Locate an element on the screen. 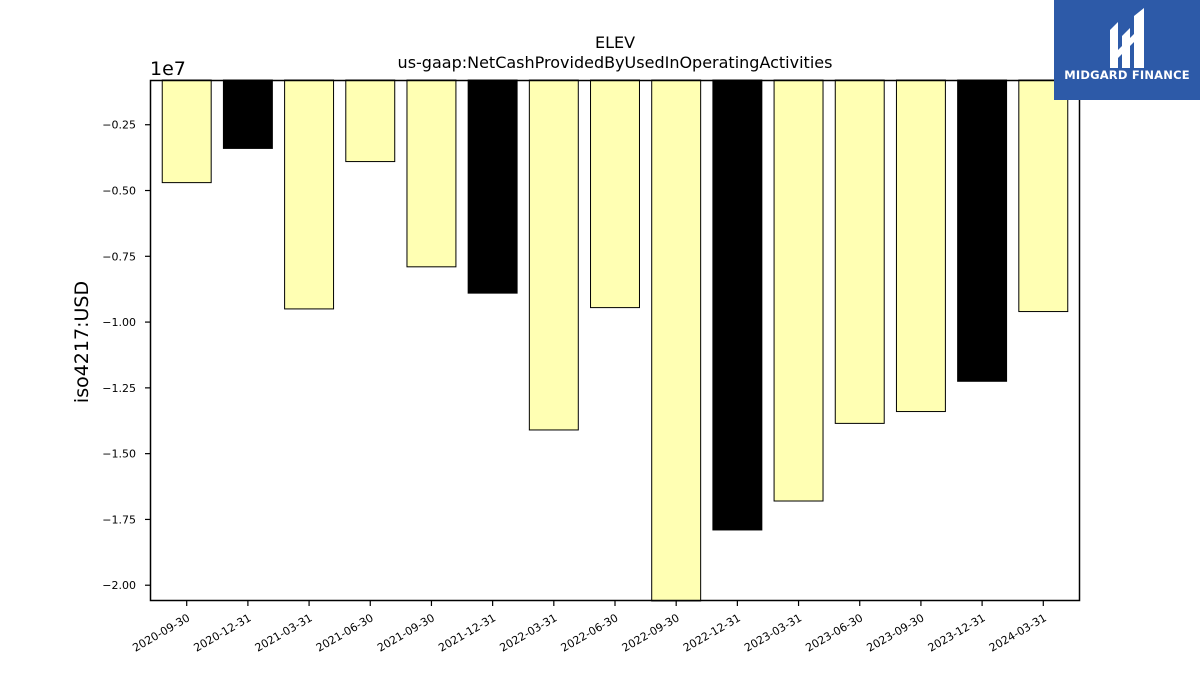 The height and width of the screenshot is (675, 1200). y-tick-label: −2.00 is located at coordinates (119, 585).